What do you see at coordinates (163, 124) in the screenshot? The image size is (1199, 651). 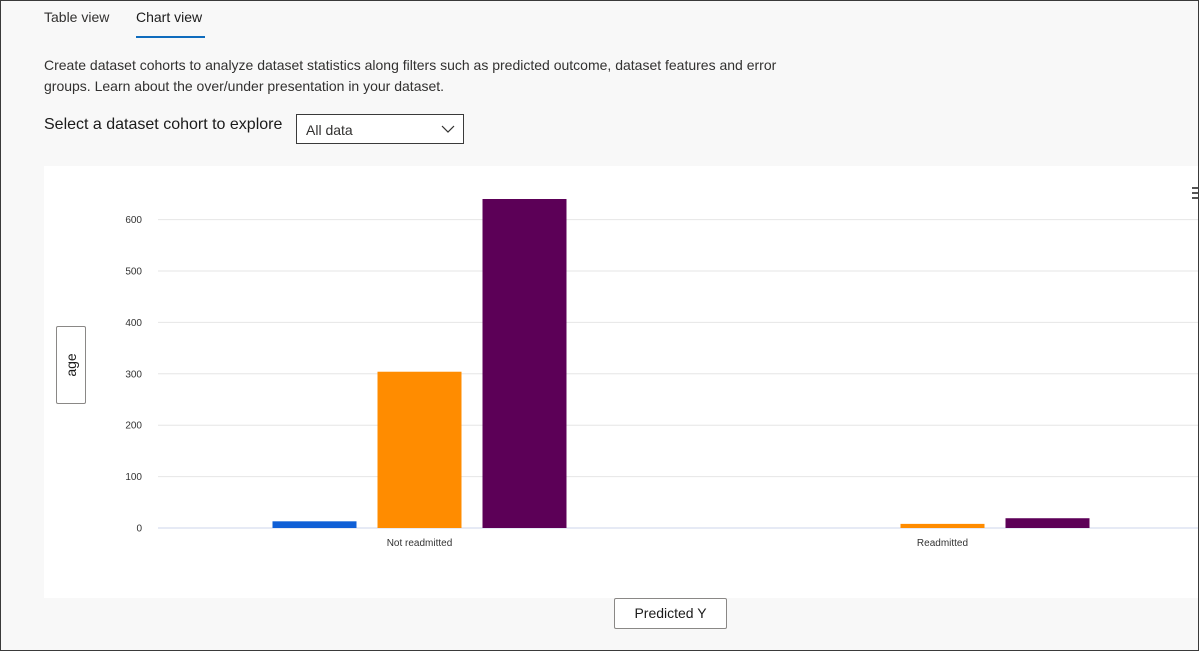 I see `cohort-selector-label: Select a dataset cohort to explore` at bounding box center [163, 124].